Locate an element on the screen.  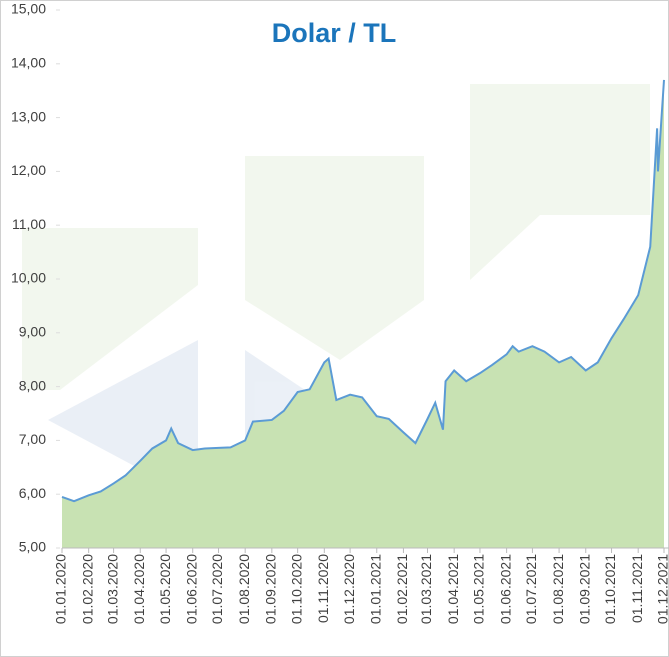
x-tick-label: 01.04.2020 is located at coordinates (139, 589).